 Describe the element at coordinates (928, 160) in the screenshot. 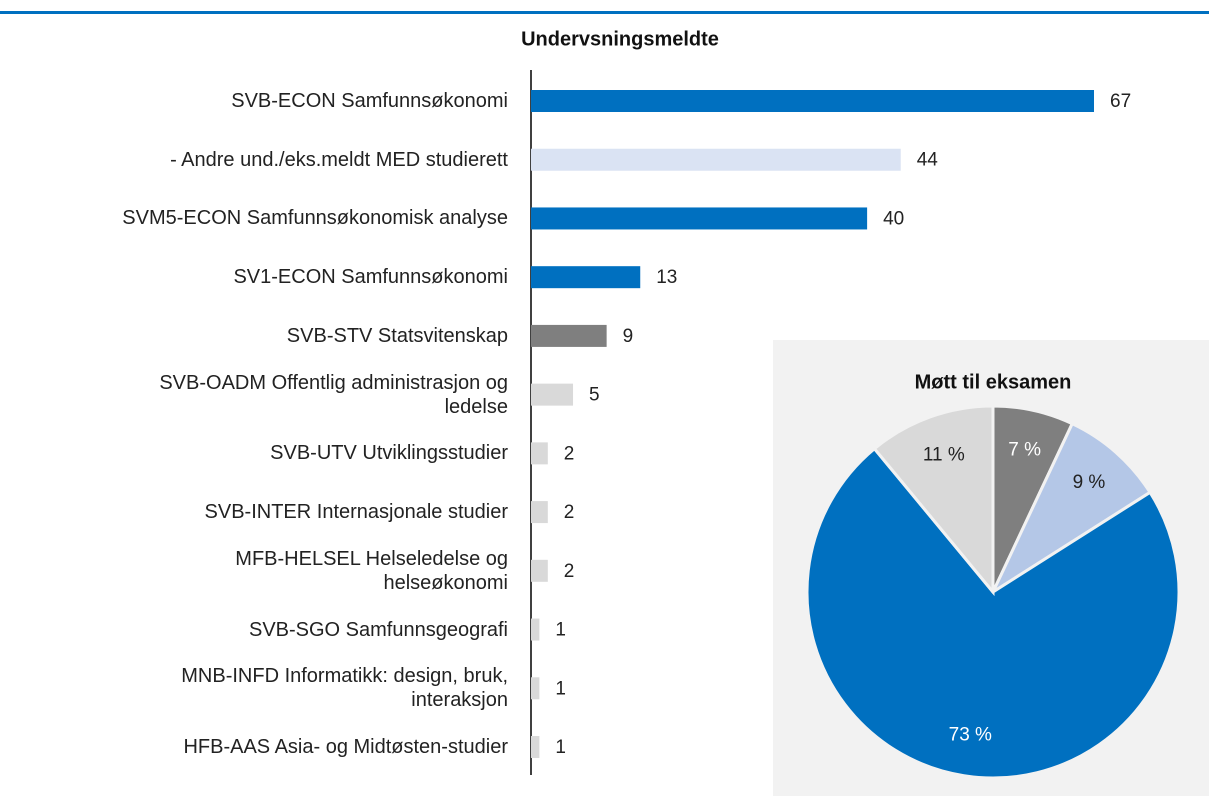

I see `value-label: 44` at that location.